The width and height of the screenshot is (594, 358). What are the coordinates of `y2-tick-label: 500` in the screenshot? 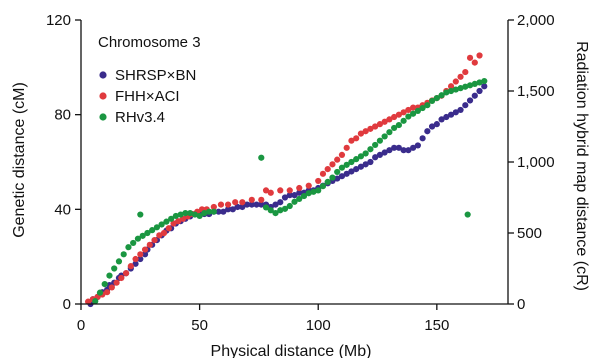 It's located at (529, 233).